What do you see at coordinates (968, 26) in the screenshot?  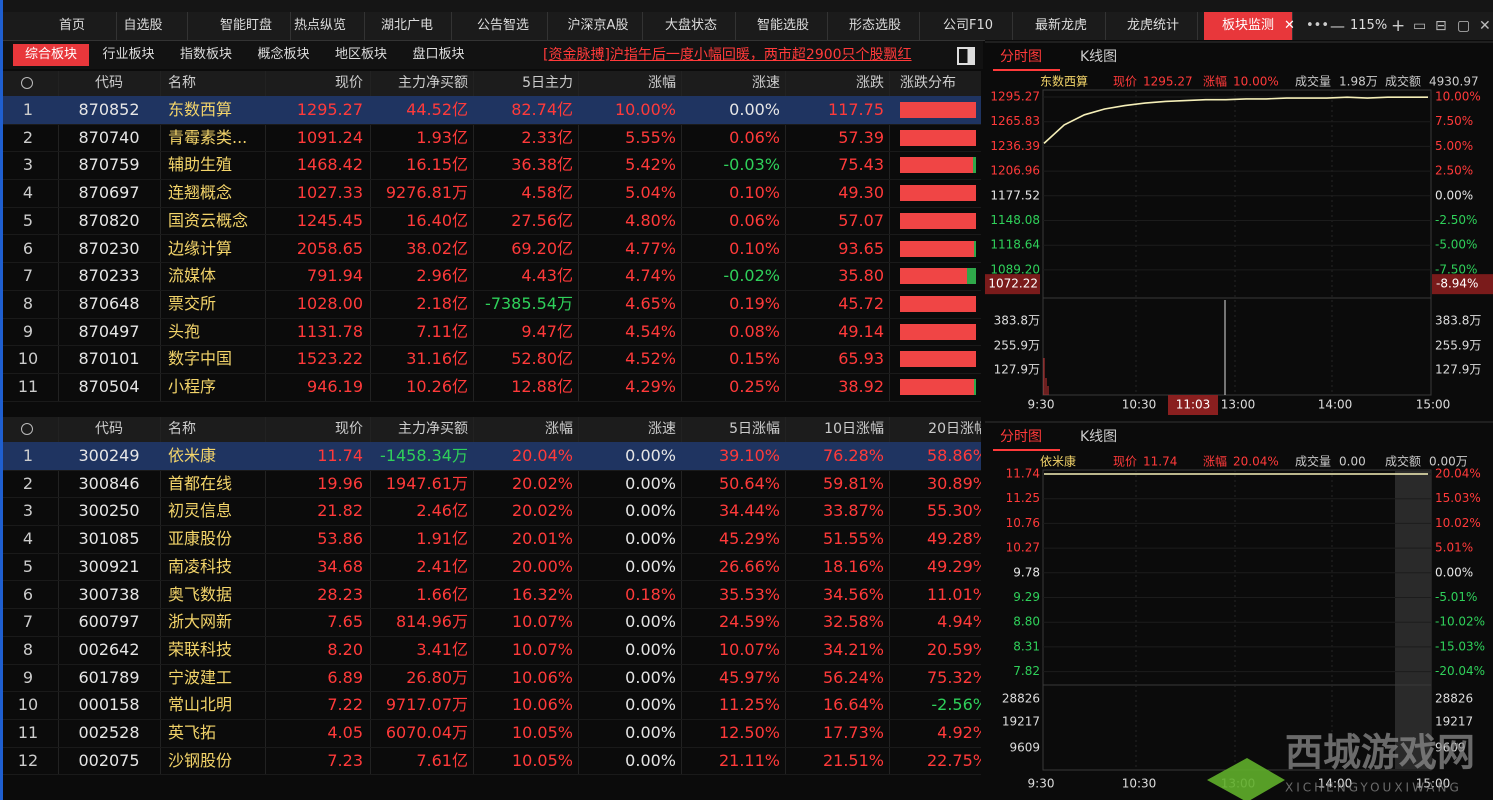 I see `nav-tab: 公司F10` at bounding box center [968, 26].